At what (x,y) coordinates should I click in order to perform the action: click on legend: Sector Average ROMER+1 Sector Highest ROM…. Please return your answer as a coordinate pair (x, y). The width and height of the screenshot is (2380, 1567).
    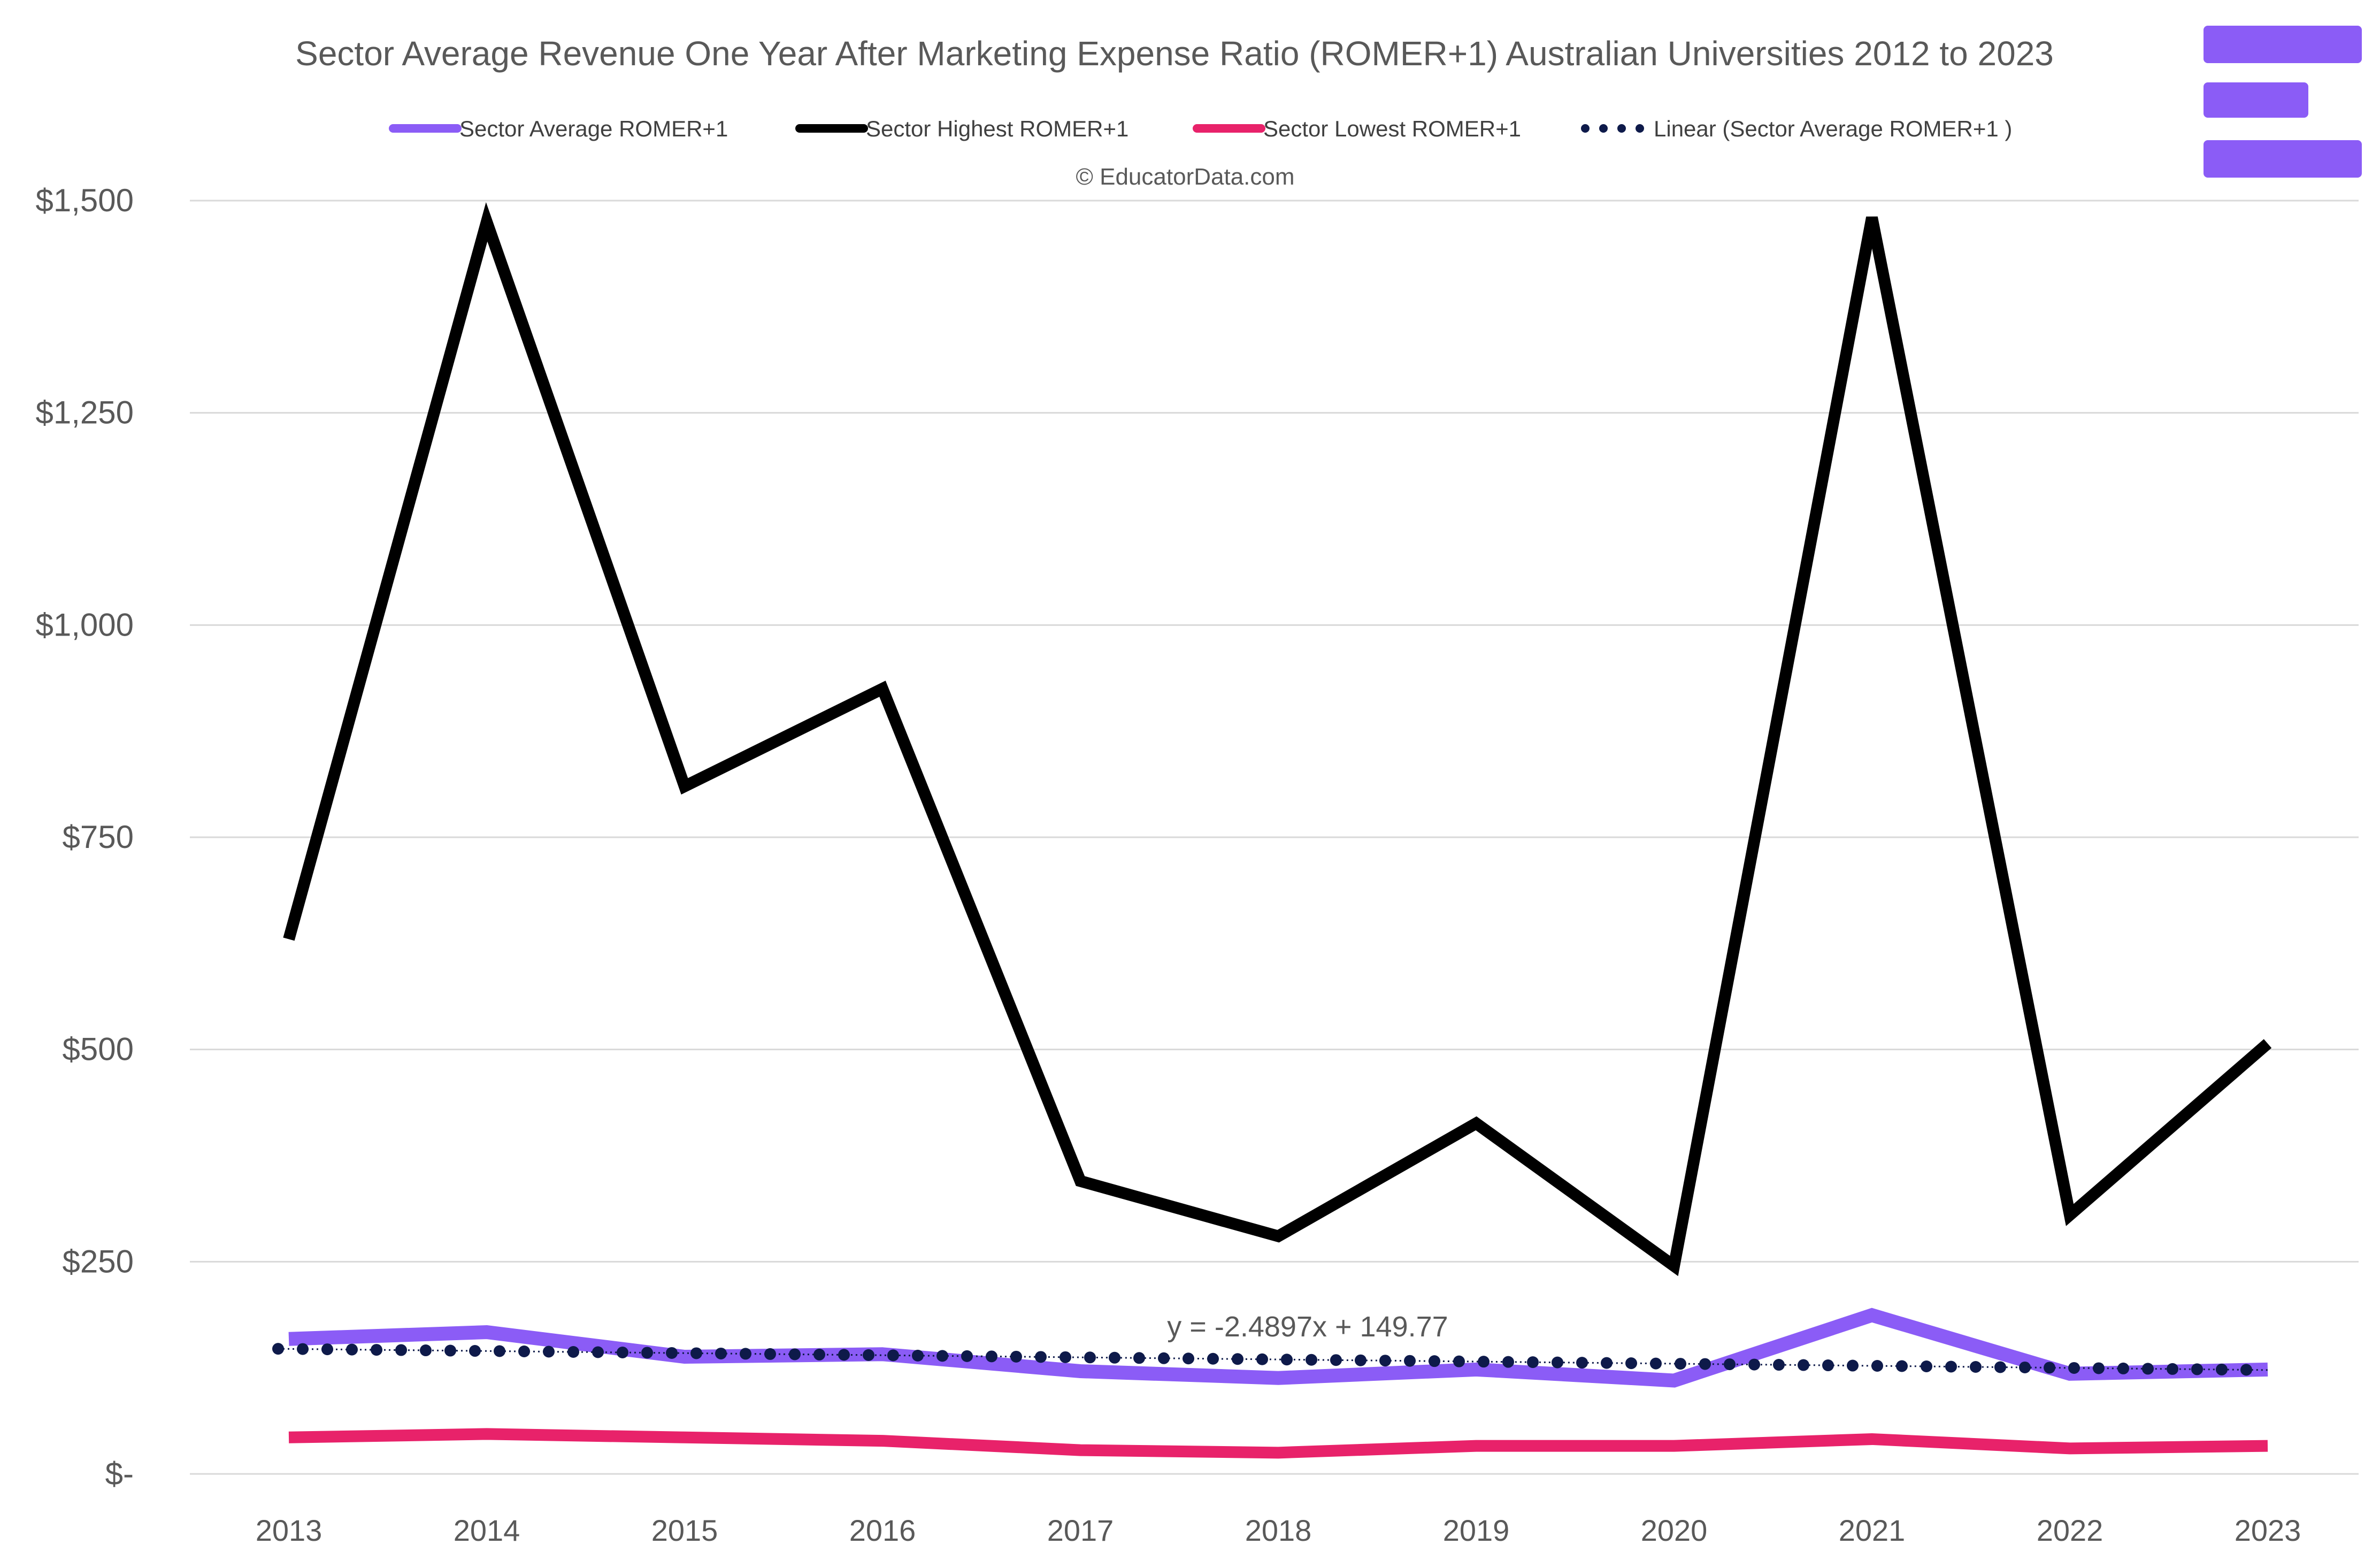
    Looking at the image, I should click on (1202, 128).